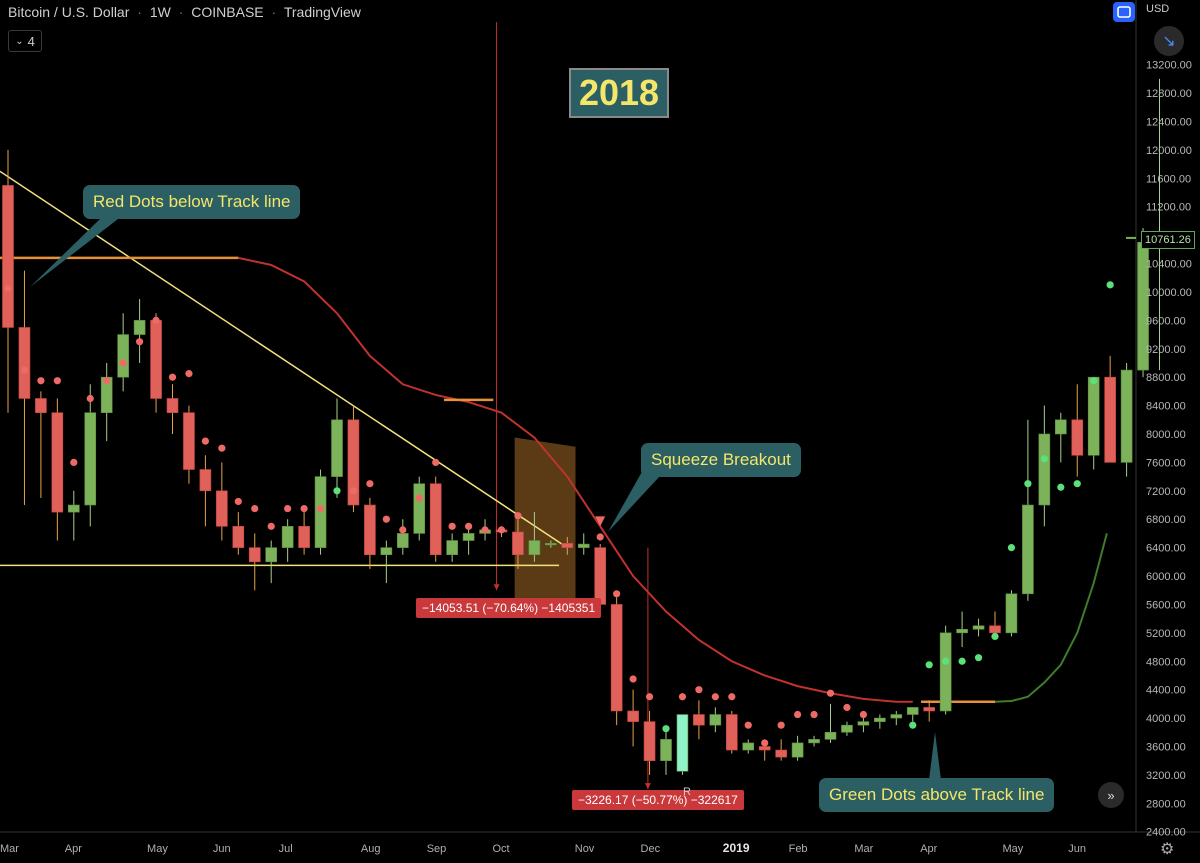  Describe the element at coordinates (1168, 208) in the screenshot. I see `price-tick-label: 11200.00` at that location.